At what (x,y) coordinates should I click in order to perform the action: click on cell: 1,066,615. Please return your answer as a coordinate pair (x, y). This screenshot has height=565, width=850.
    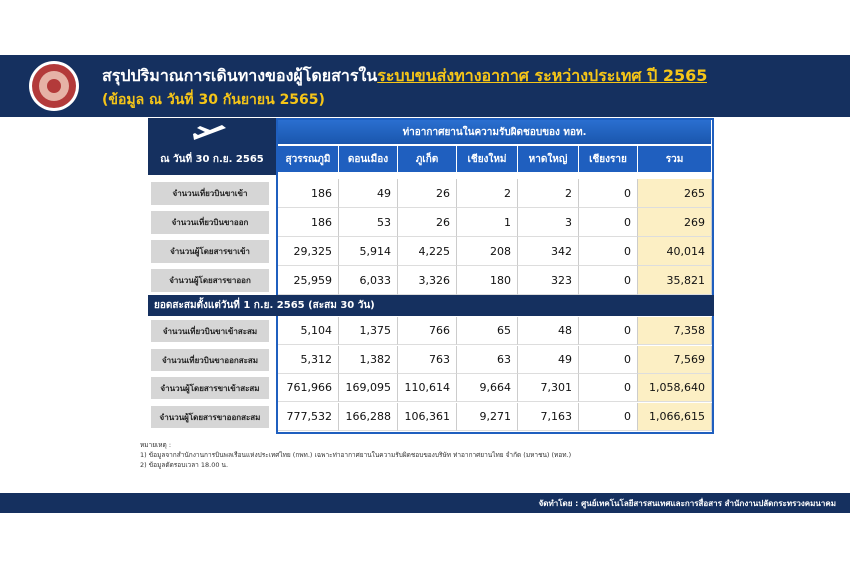
    Looking at the image, I should click on (675, 417).